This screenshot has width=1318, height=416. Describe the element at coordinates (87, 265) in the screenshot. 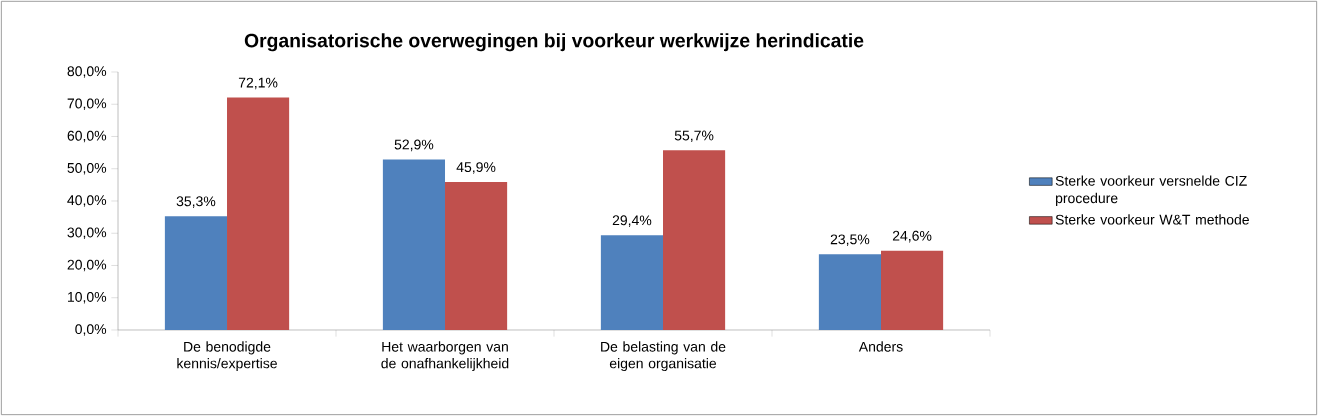

I see `y-tick-label: 20,0%` at that location.